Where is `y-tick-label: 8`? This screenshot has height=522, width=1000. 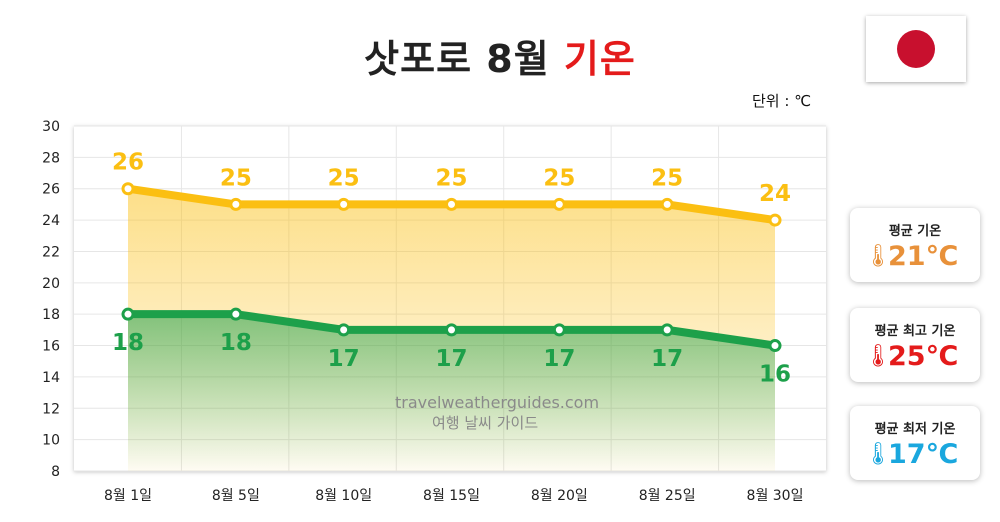 y-tick-label: 8 is located at coordinates (55, 472).